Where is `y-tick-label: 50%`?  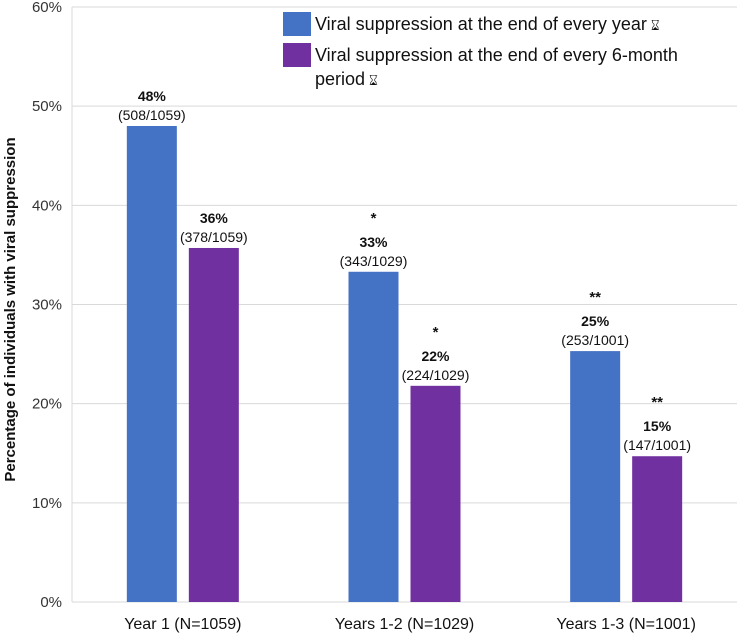
y-tick-label: 50% is located at coordinates (47, 106).